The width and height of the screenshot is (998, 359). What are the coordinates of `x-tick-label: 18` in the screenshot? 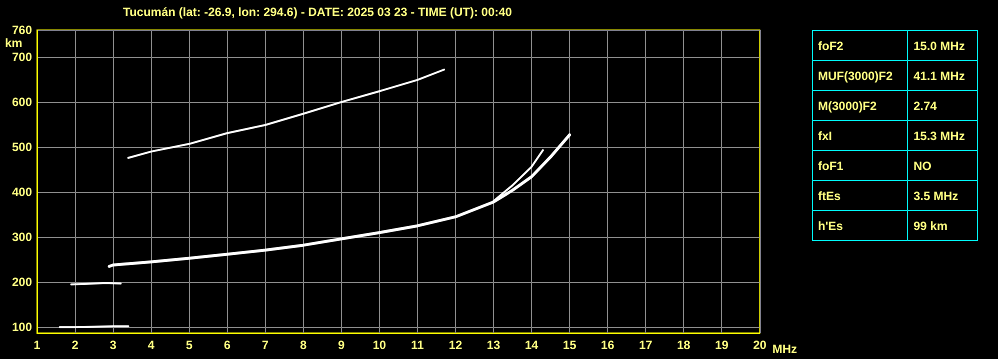 It's located at (684, 345).